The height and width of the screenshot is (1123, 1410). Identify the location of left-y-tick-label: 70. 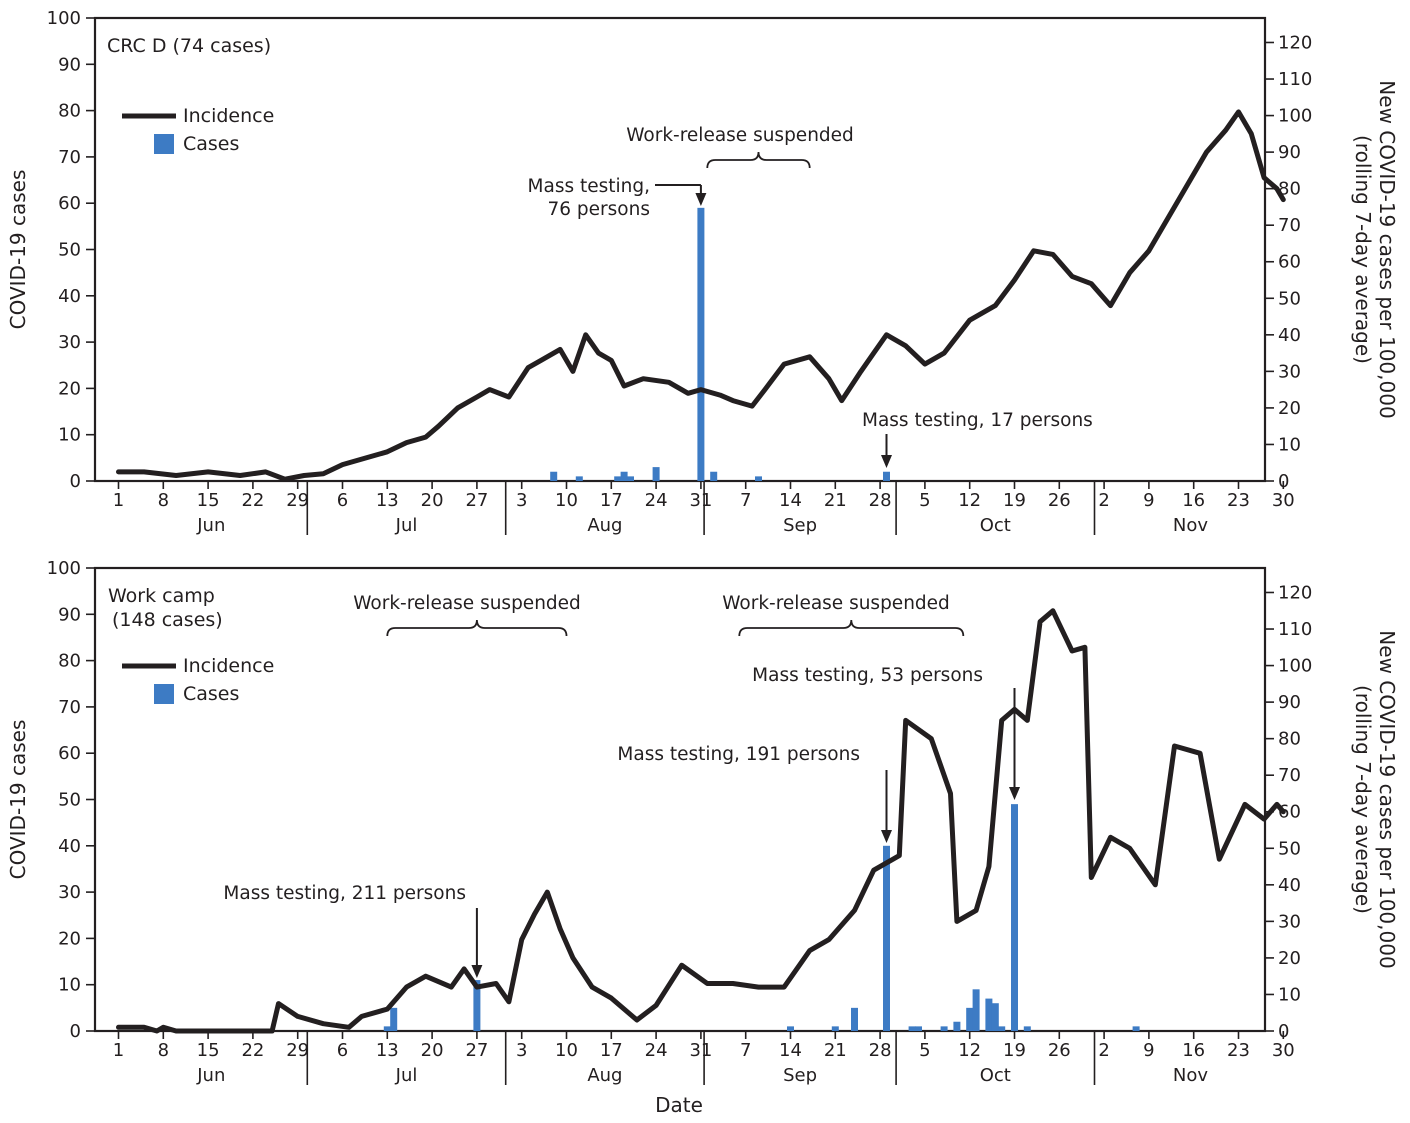
(69, 707).